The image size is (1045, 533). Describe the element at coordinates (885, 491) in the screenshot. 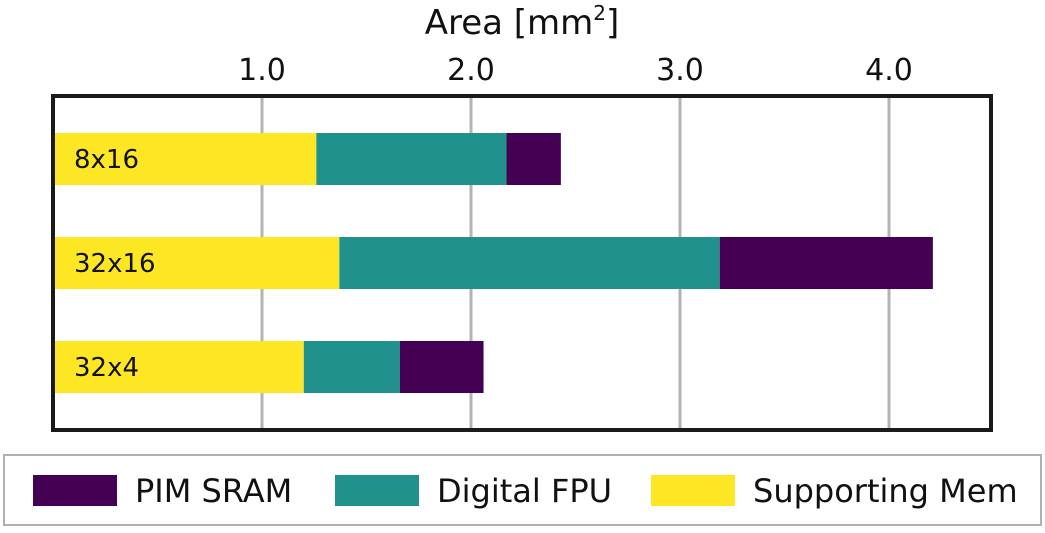

I see `legend-label: Supporting Mem` at that location.